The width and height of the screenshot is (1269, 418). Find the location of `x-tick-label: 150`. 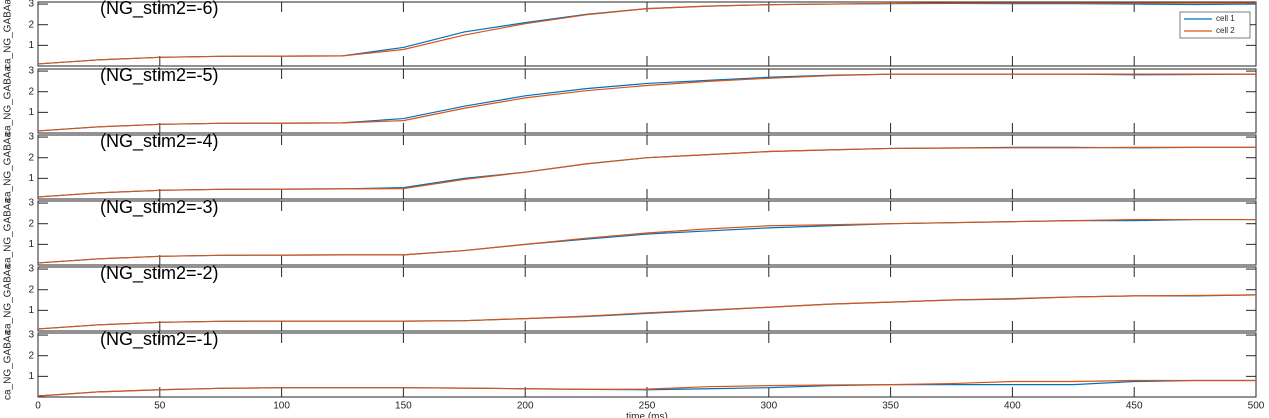

x-tick-label: 150 is located at coordinates (403, 406).